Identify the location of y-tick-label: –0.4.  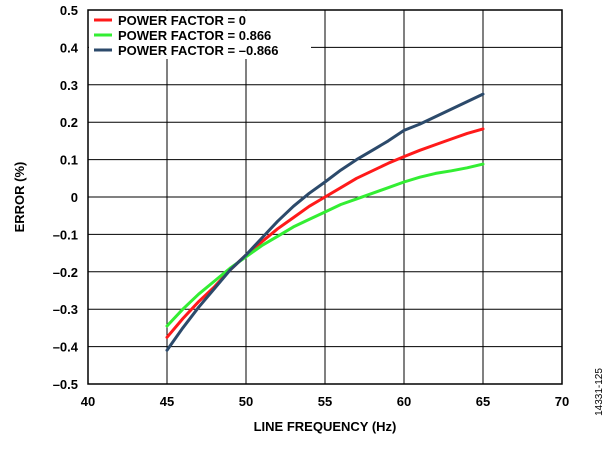
(66, 347).